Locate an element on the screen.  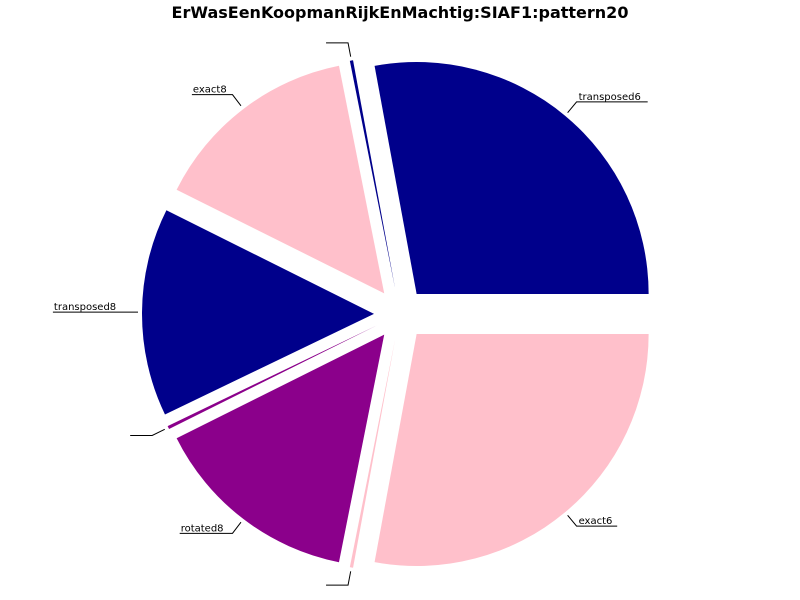
slice-label: exact8 is located at coordinates (210, 90).